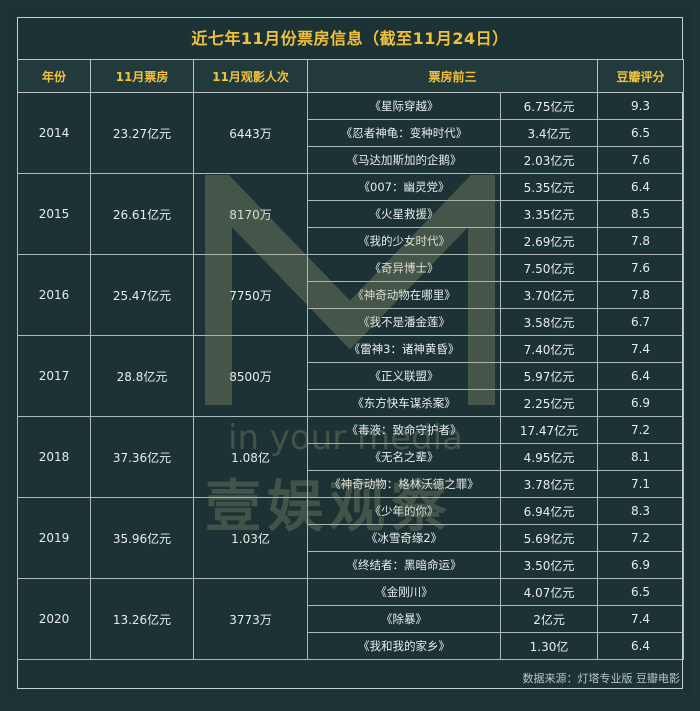  What do you see at coordinates (641, 457) in the screenshot?
I see `douban-score-cell: 8.1` at bounding box center [641, 457].